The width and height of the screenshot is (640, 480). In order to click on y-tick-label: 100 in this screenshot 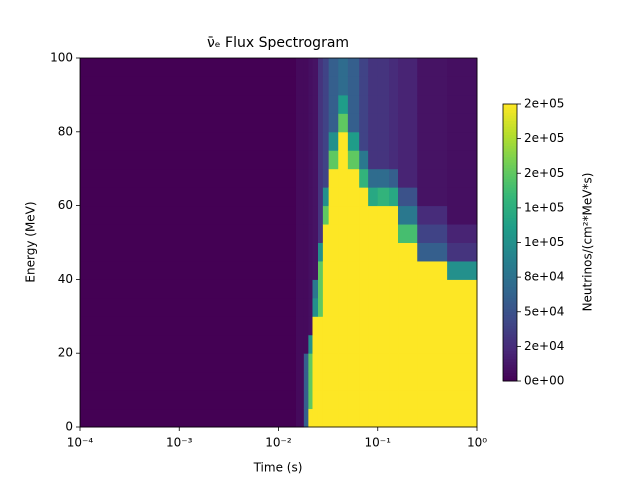, I will do `click(61, 58)`.